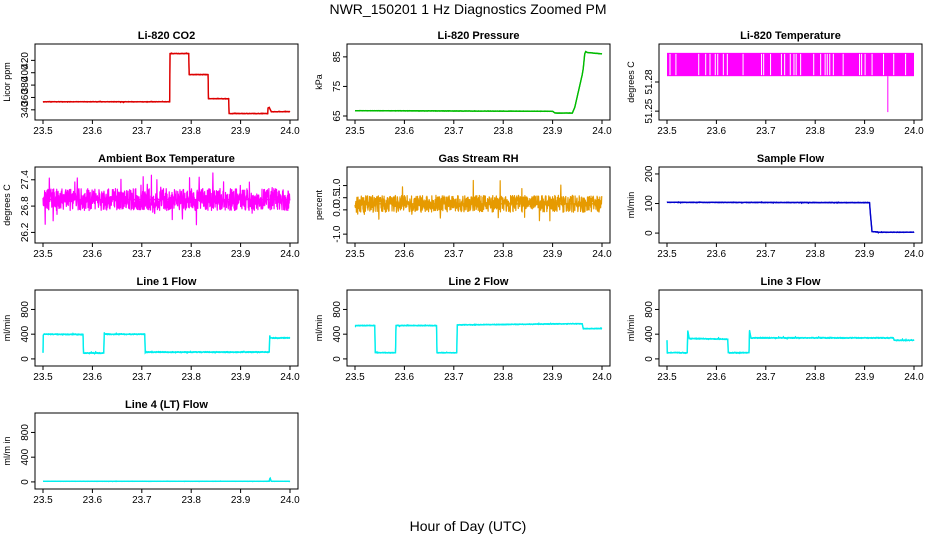 This screenshot has height=540, width=936. I want to click on y-axis-label: kPa, so click(319, 82).